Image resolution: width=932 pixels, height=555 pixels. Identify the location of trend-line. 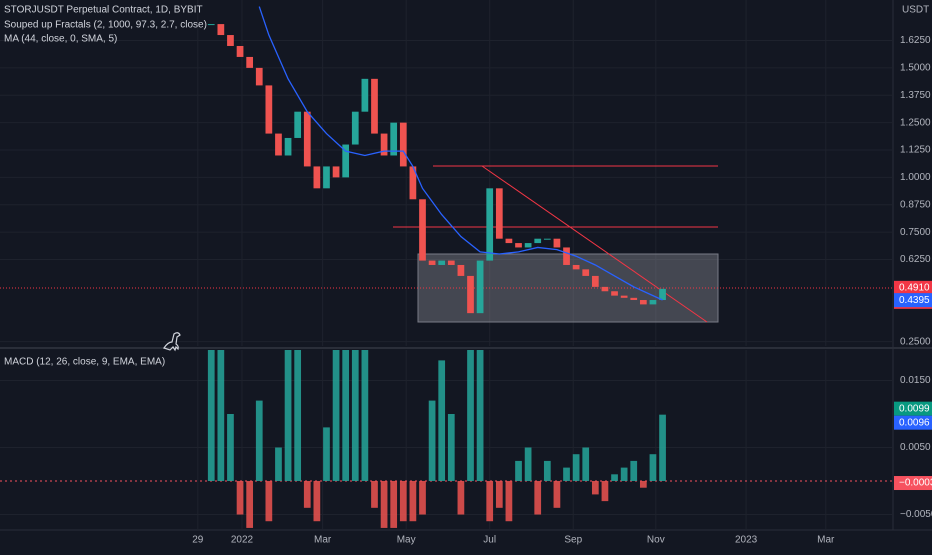
(594, 244).